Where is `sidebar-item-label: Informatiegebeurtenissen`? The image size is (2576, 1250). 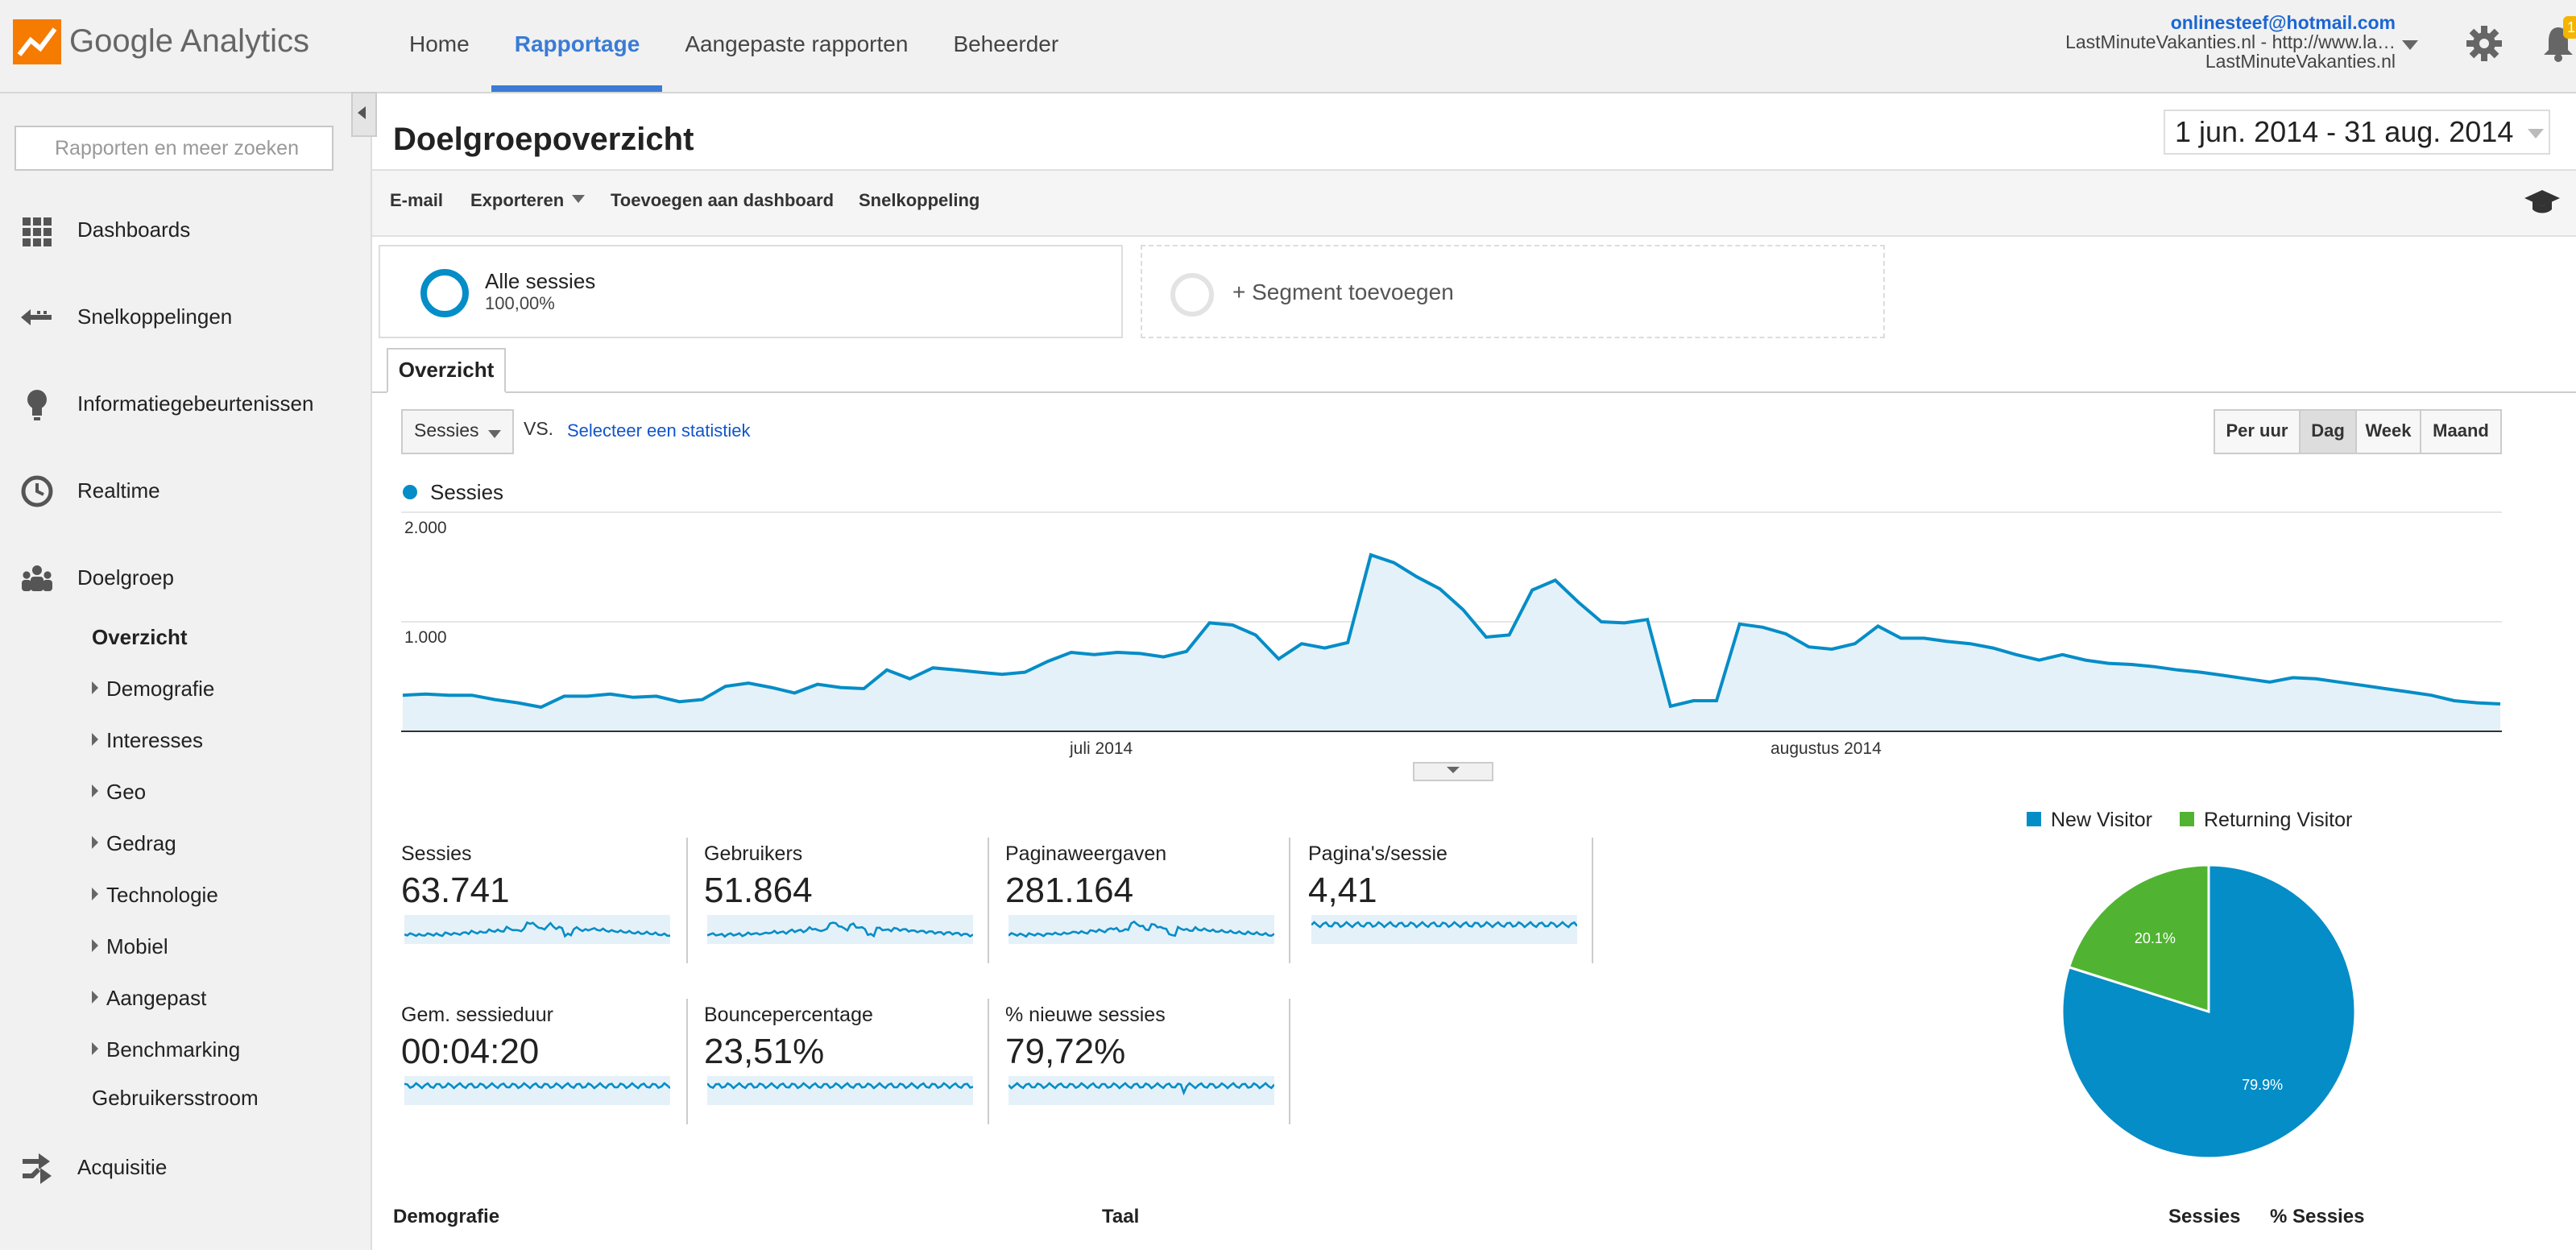 sidebar-item-label: Informatiegebeurtenissen is located at coordinates (195, 404).